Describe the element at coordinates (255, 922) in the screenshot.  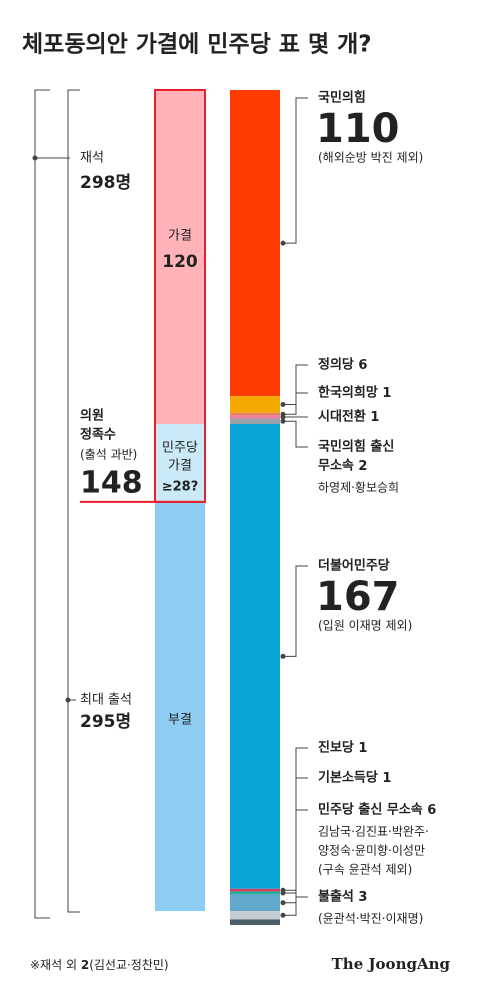
I see `absent-segment` at that location.